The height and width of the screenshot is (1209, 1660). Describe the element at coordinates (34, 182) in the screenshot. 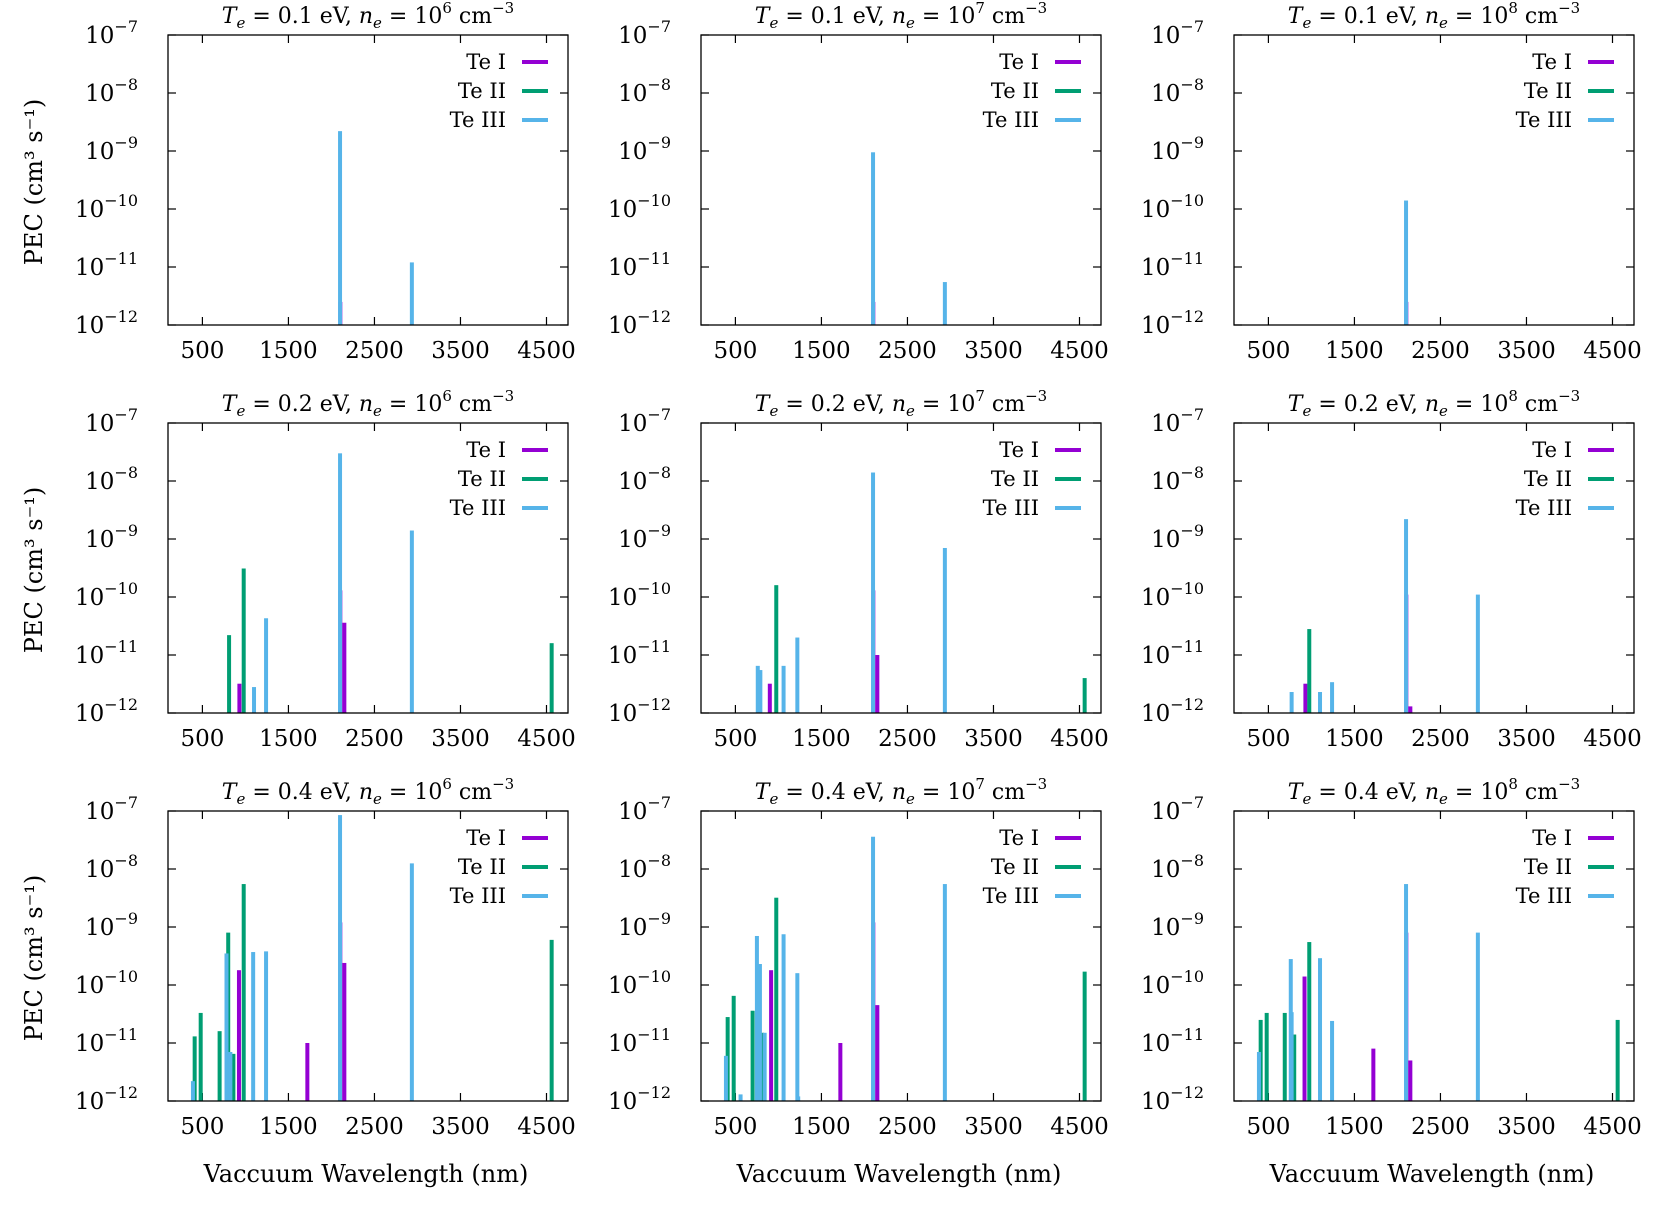

I see `y-axis-label-row-1: PEC (cm³ s⁻¹)` at that location.